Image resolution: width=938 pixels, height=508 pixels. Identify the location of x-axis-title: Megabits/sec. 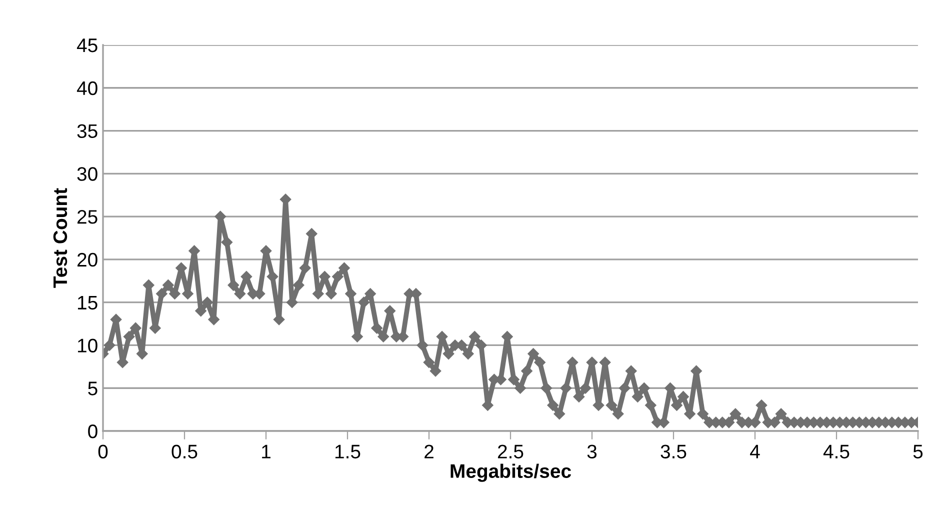
(510, 473).